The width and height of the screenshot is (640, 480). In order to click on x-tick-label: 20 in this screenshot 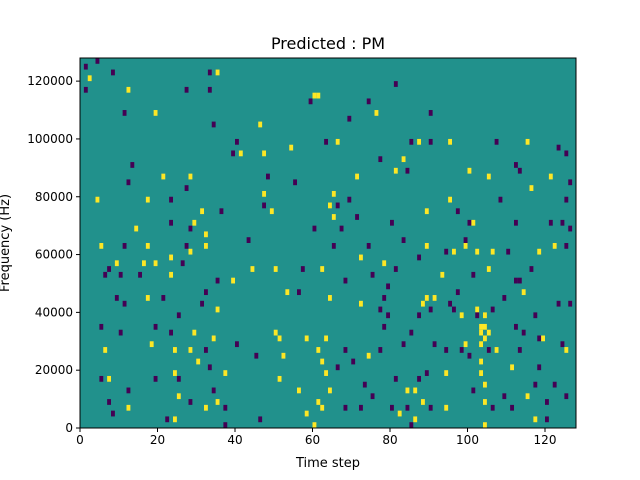, I will do `click(157, 440)`.